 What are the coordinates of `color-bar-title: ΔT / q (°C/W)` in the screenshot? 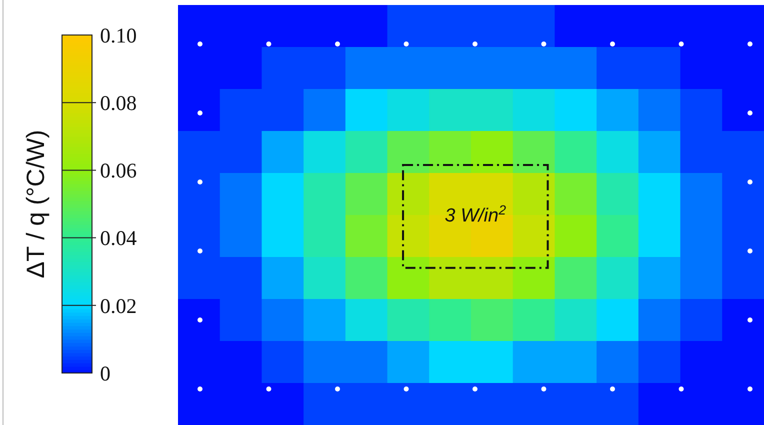 It's located at (36, 204).